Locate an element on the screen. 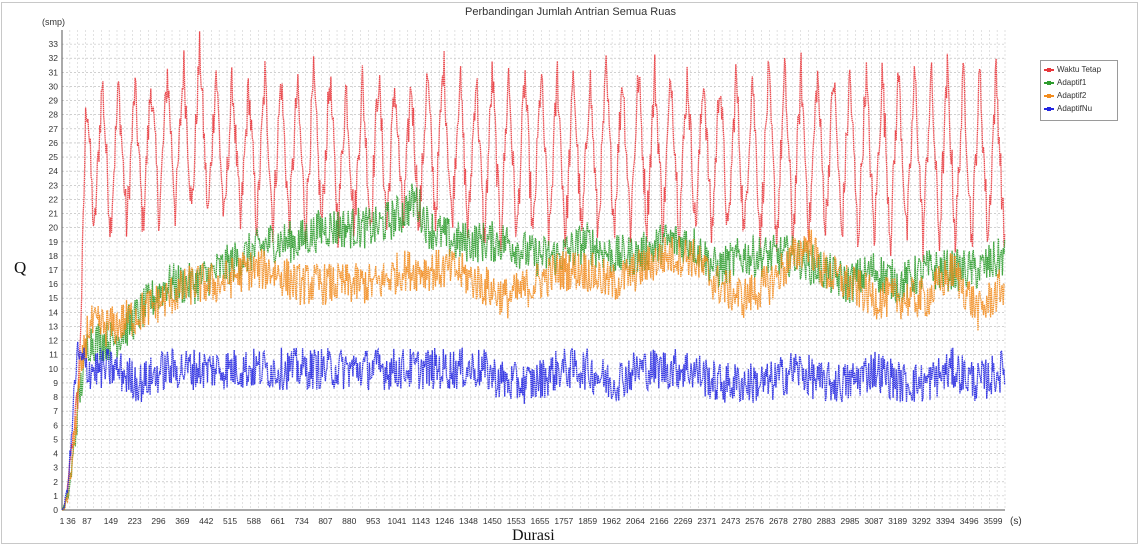 This screenshot has height=547, width=1141. x-tick-label: 3087 is located at coordinates (873, 521).